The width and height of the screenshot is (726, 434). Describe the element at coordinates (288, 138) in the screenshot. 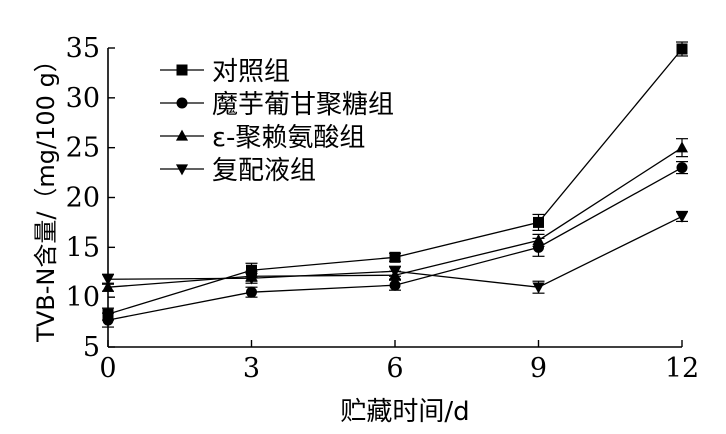

I see `legend-label: ε-聚赖氨酸组` at that location.